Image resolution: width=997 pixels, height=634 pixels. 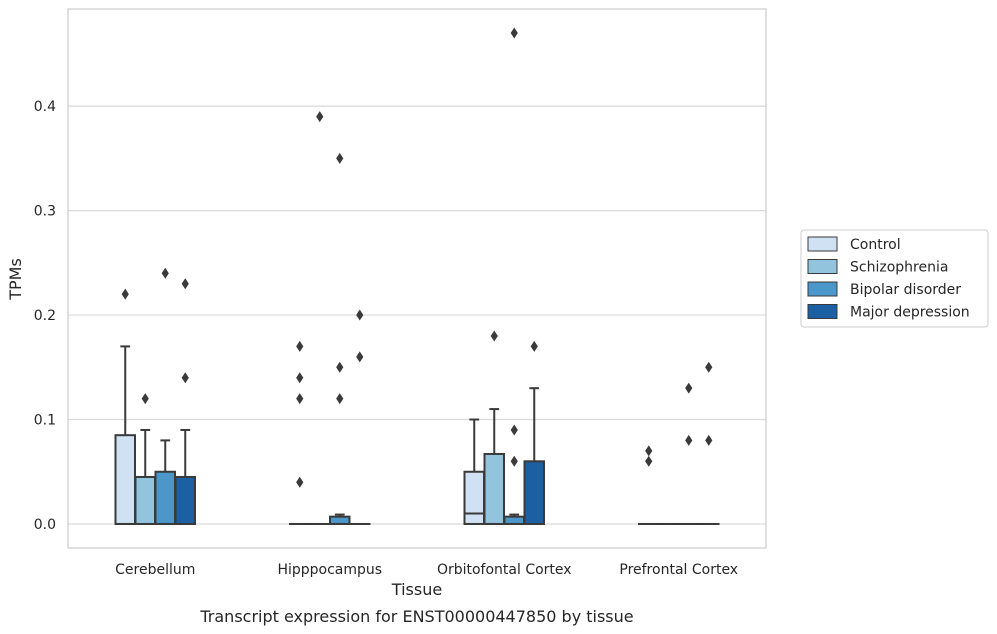 What do you see at coordinates (504, 570) in the screenshot?
I see `x-tick-label: Orbitofontal Cortex` at bounding box center [504, 570].